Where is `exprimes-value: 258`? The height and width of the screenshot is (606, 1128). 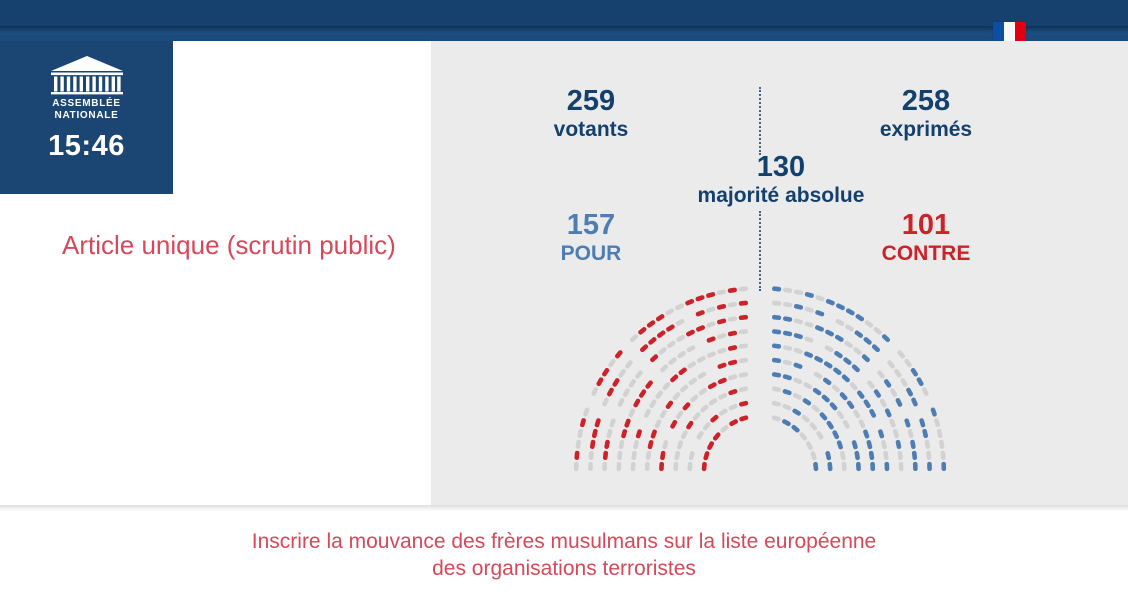 exprimes-value: 258 is located at coordinates (926, 101).